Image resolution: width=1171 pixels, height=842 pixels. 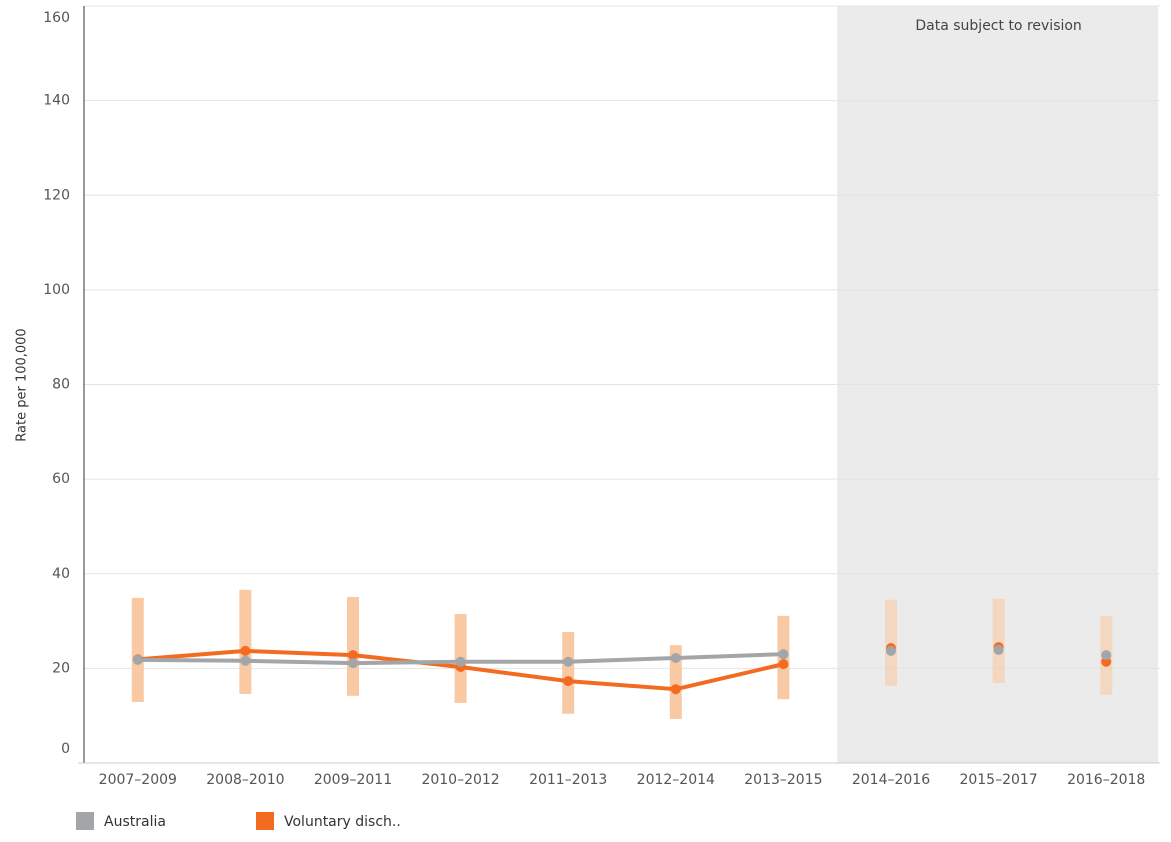 I want to click on revision-label: Data subject to revision, so click(x=998, y=26).